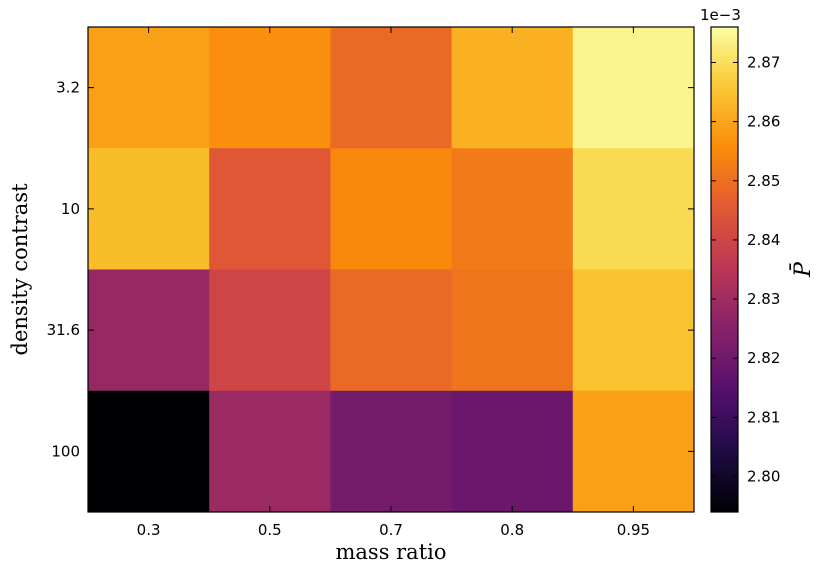  Describe the element at coordinates (63, 330) in the screenshot. I see `y-tick-label: 31.6` at that location.